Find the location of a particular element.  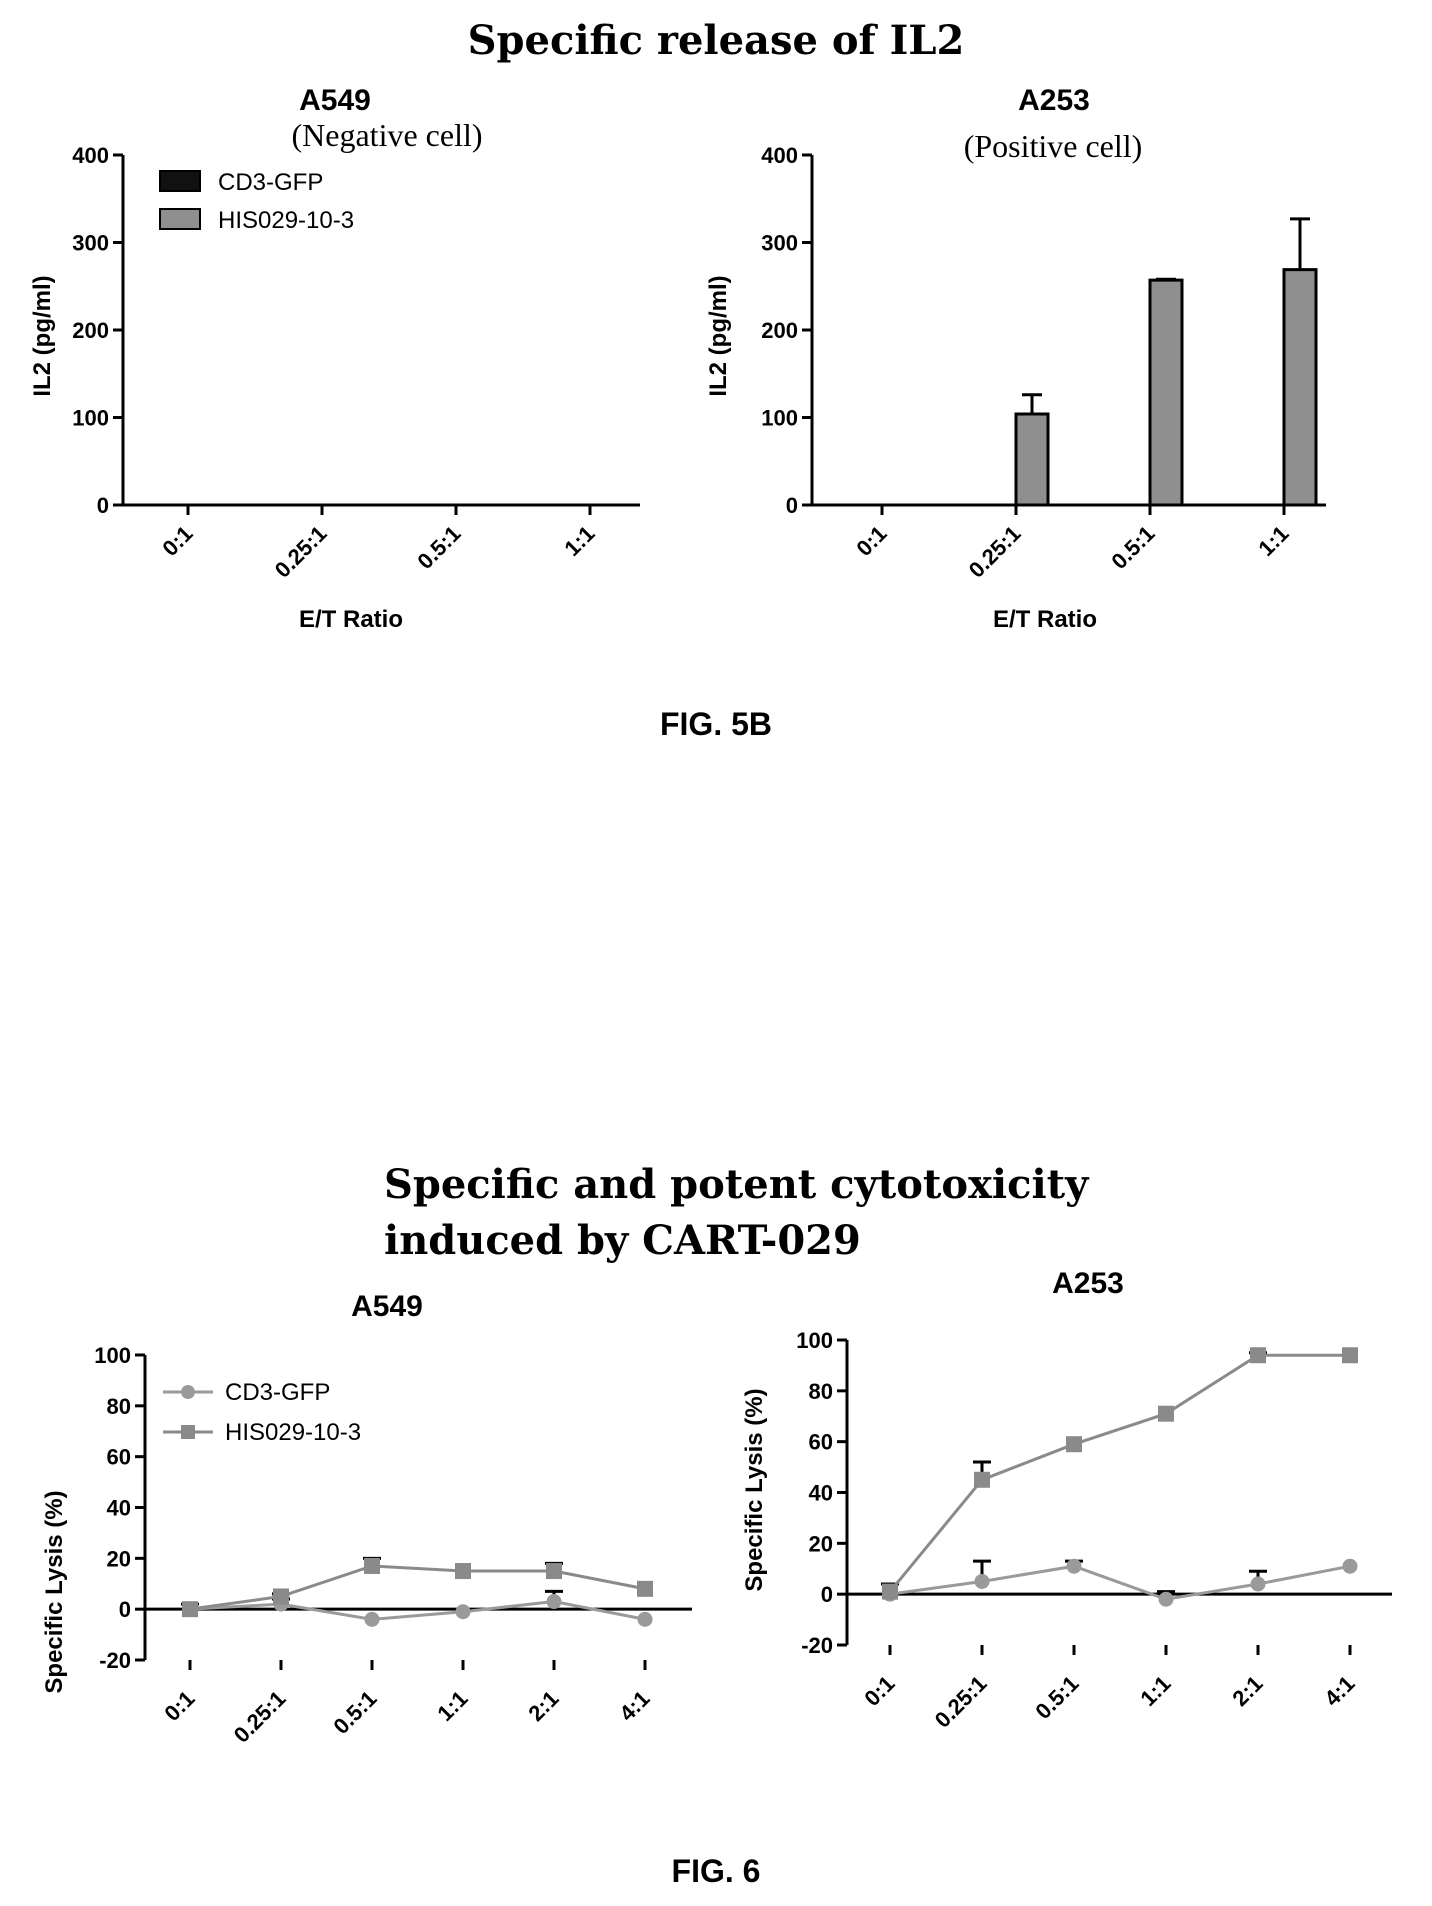

chart2-y-tick-label: 300 is located at coordinates (779, 243).